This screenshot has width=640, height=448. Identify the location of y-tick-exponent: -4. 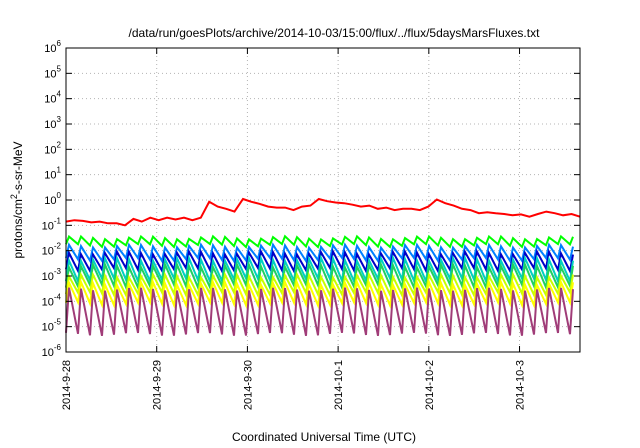
(58, 296).